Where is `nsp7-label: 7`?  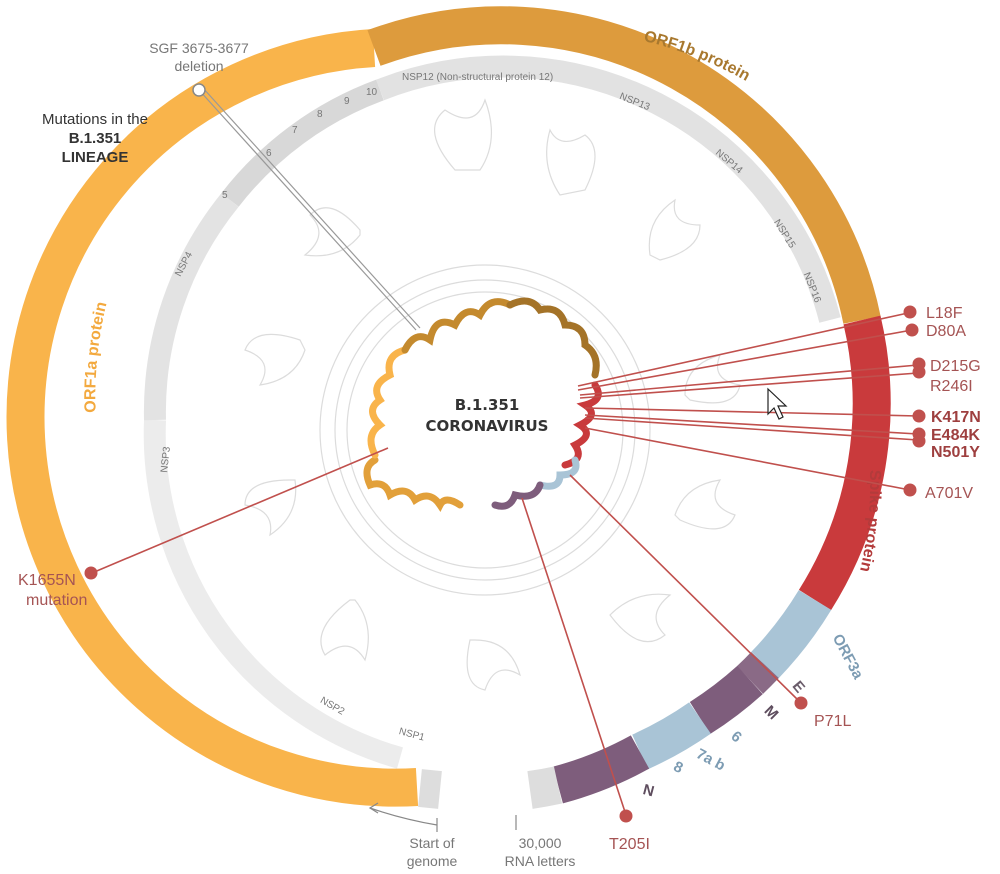
nsp7-label: 7 is located at coordinates (295, 130).